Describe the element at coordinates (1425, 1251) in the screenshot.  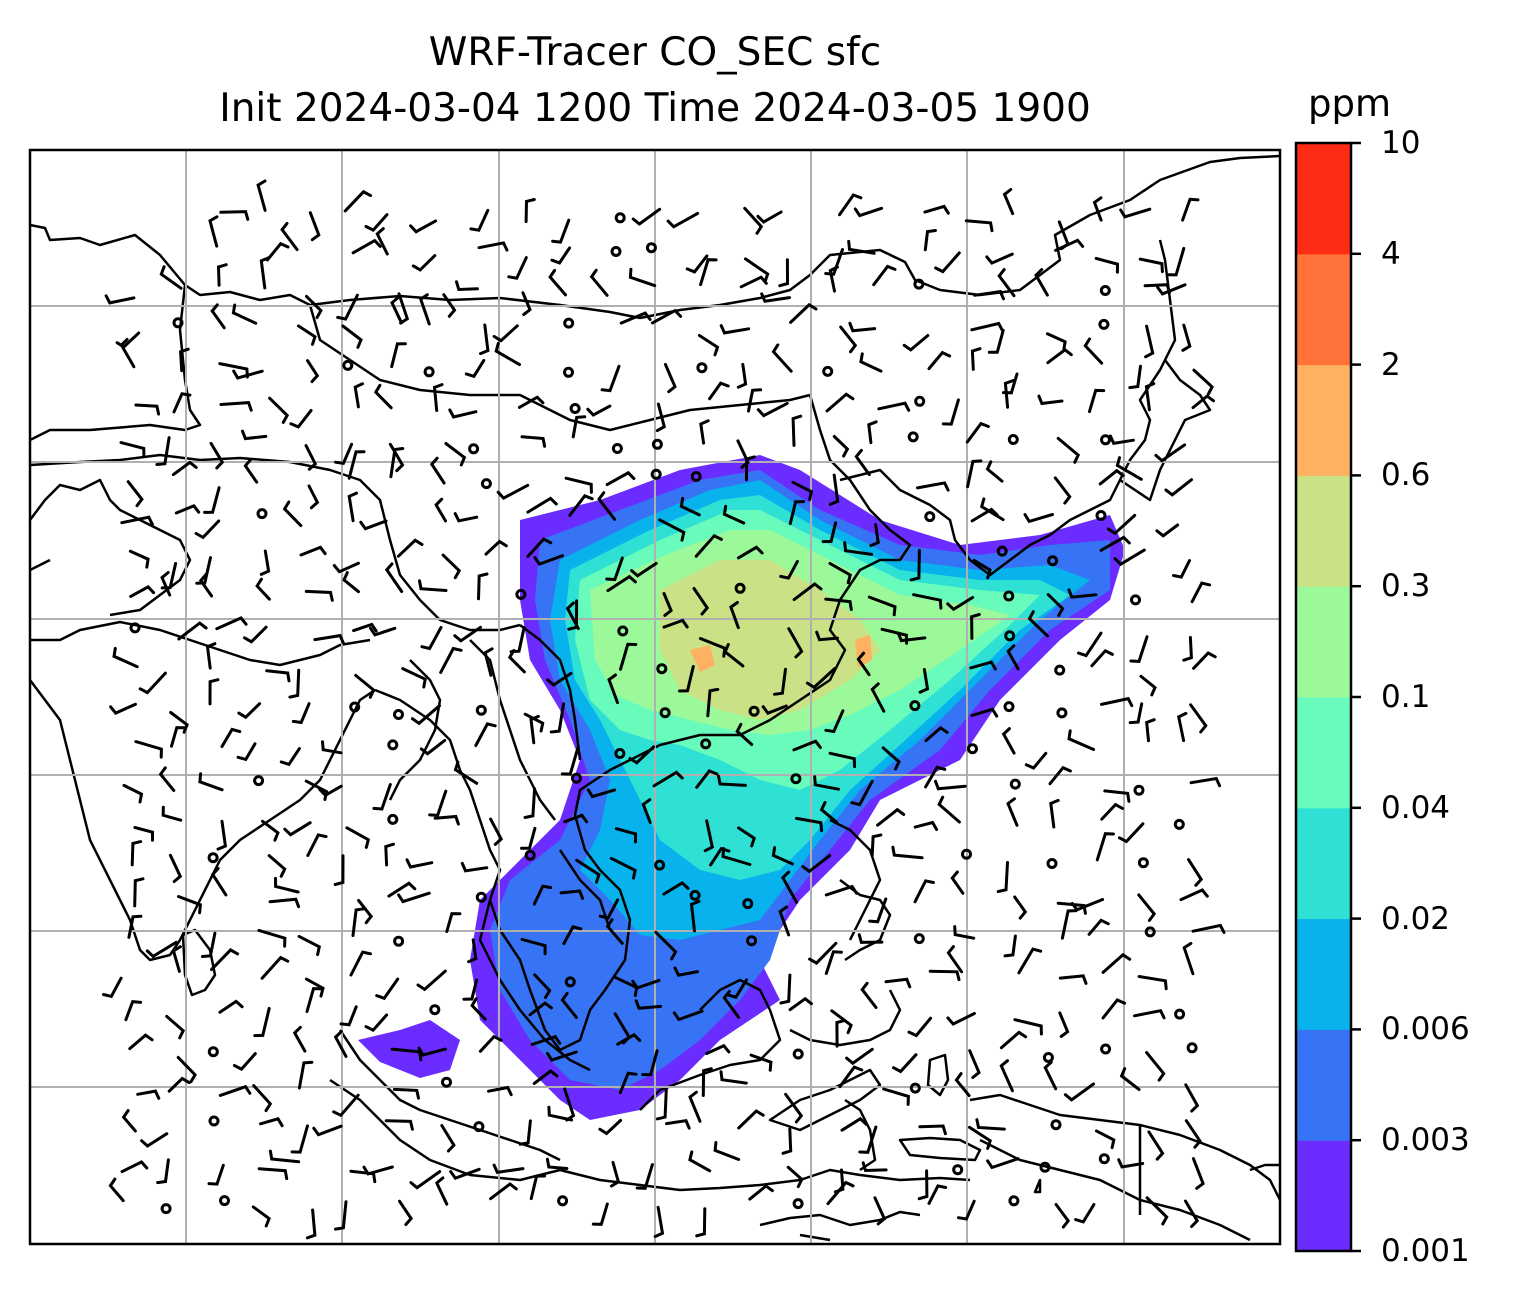
I see `colorbar-tick-label: 0.001` at that location.